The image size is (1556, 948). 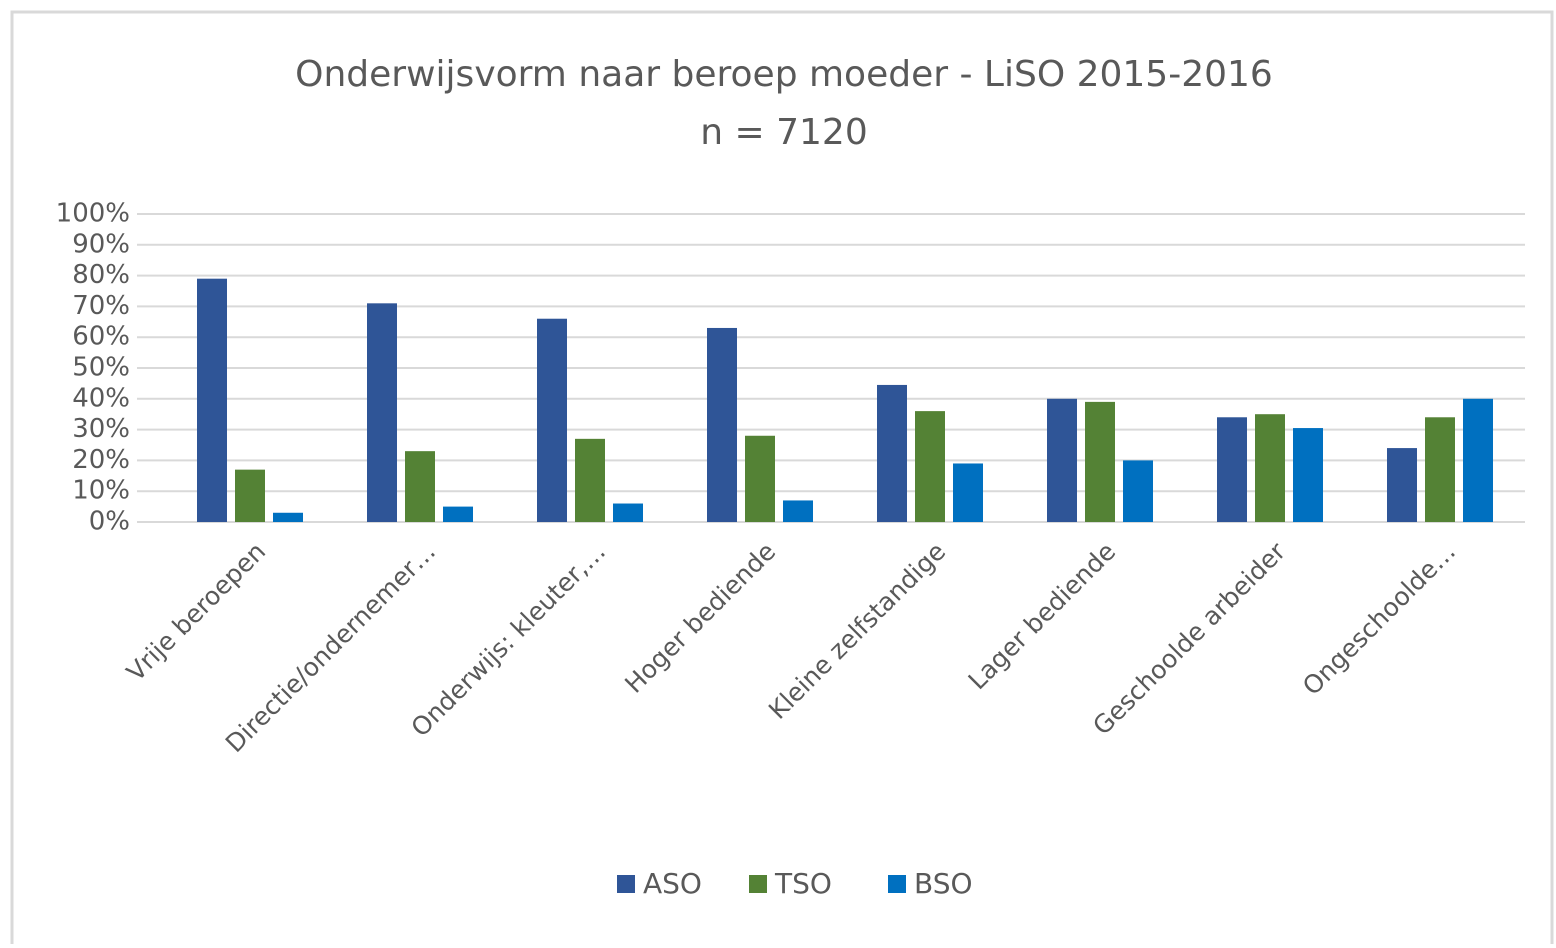 What do you see at coordinates (101, 244) in the screenshot?
I see `y-tick-label: 90%` at bounding box center [101, 244].